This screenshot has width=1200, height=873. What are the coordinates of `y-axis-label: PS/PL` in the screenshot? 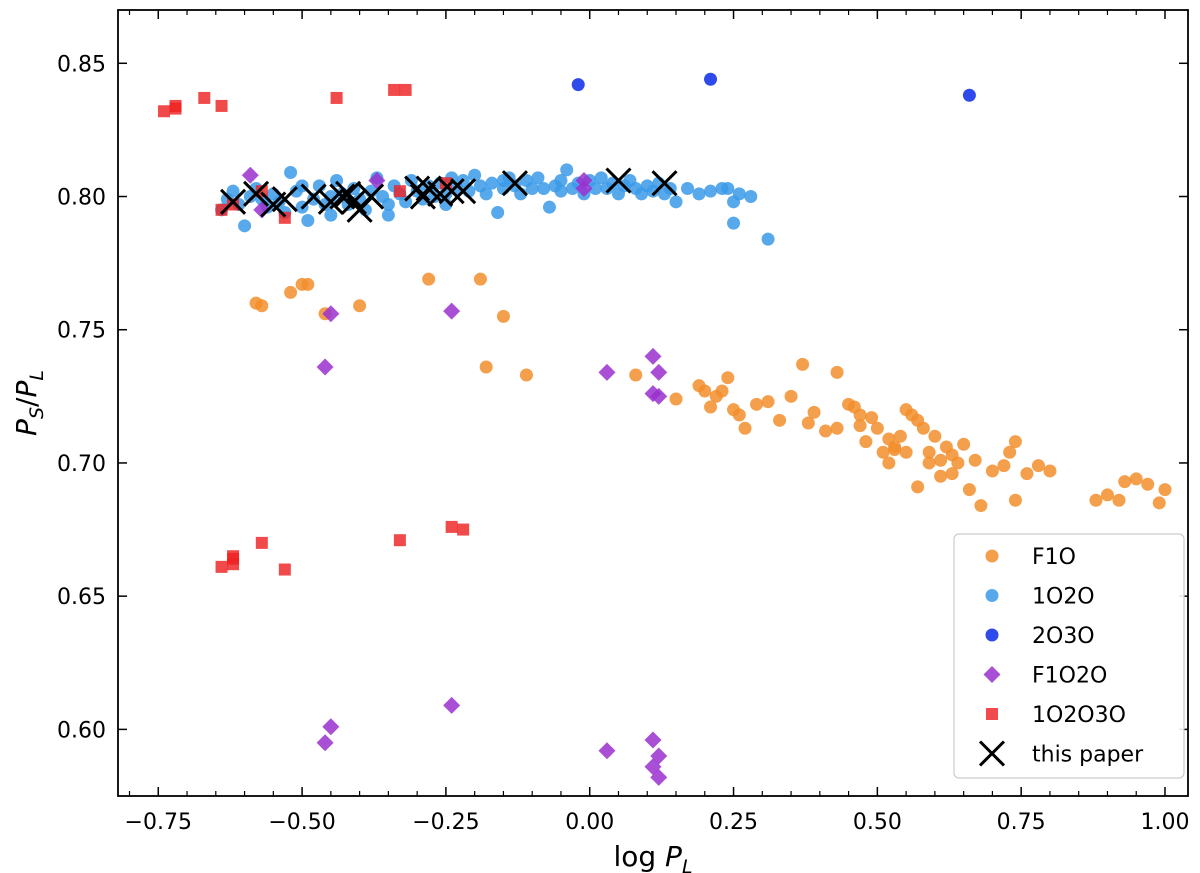 It's located at (29, 403).